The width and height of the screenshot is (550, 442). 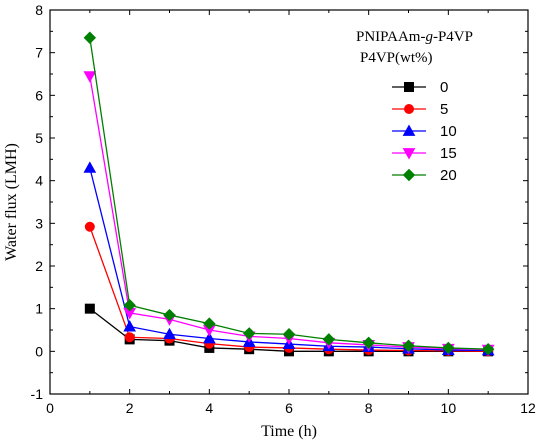 I want to click on y-tick-label: 1, so click(x=39, y=309).